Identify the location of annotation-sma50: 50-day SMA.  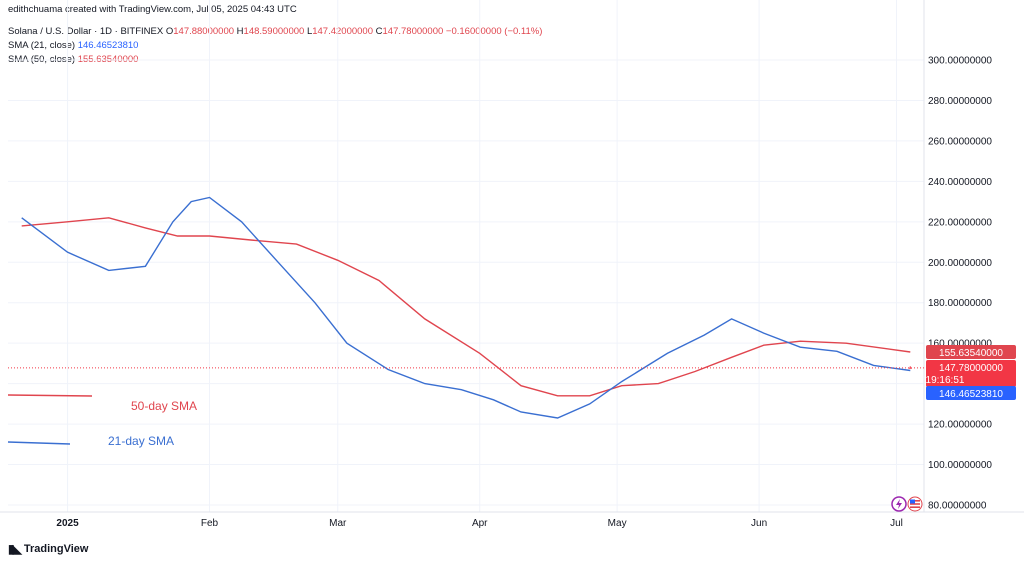
(102, 403).